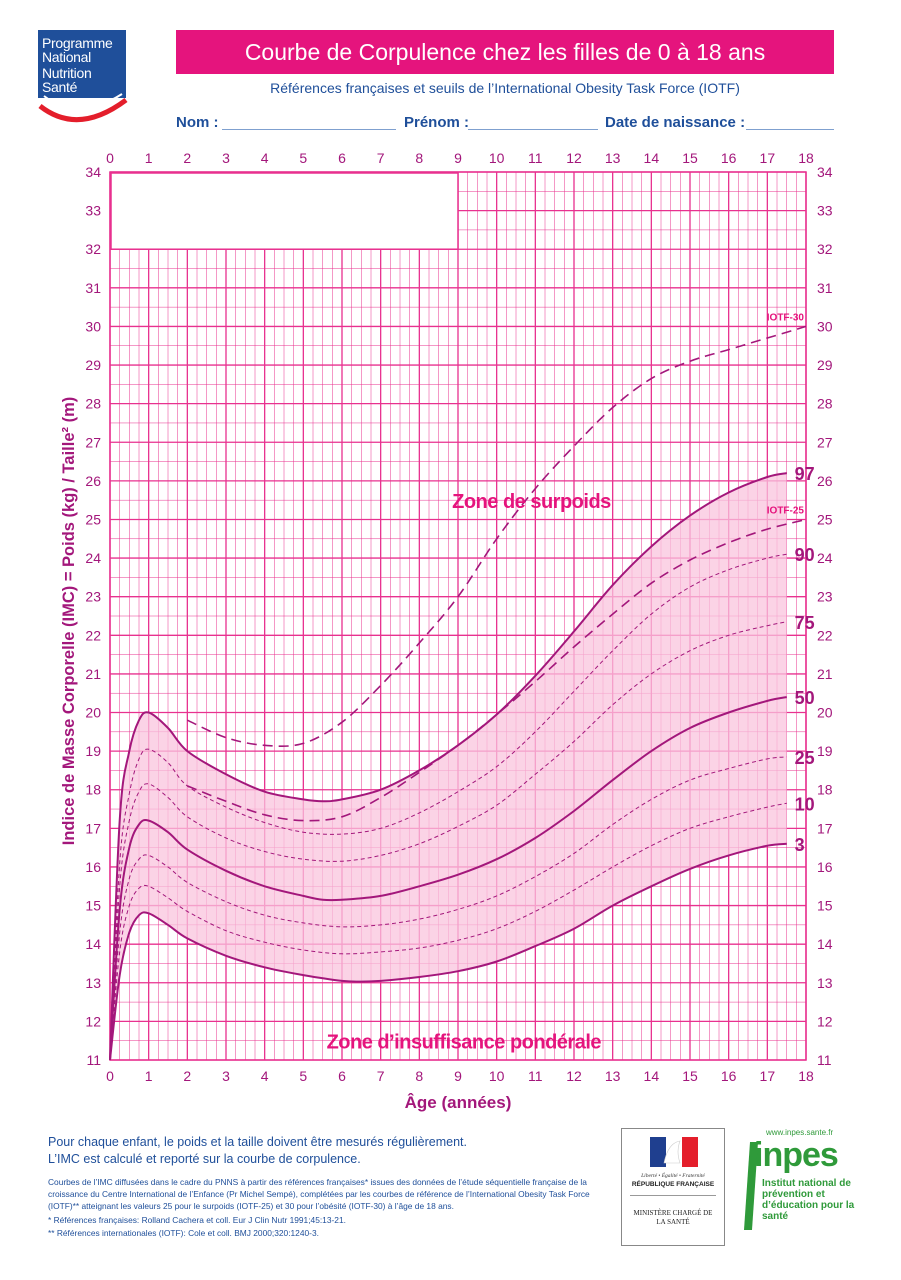  I want to click on y-tick-label-left: 26, so click(93, 481).